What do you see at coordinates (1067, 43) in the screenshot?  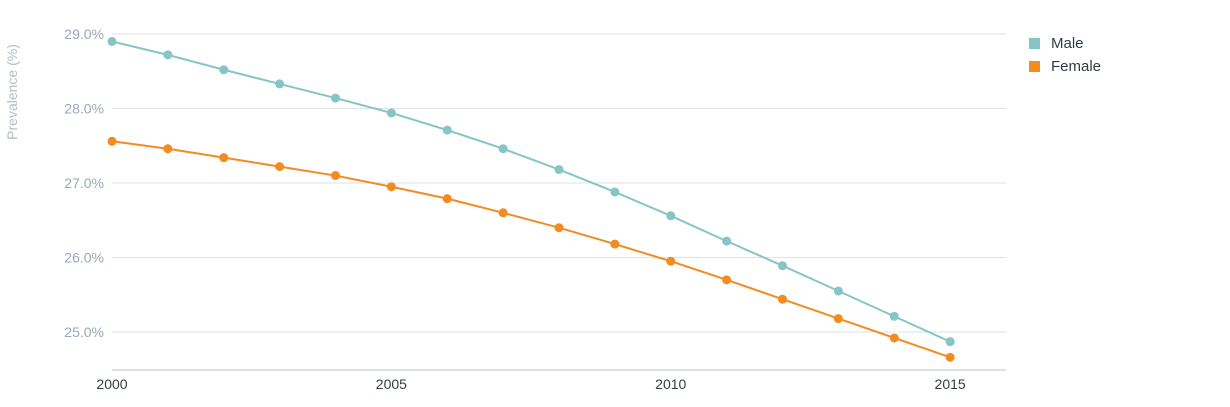 I see `legend-label: Male` at bounding box center [1067, 43].